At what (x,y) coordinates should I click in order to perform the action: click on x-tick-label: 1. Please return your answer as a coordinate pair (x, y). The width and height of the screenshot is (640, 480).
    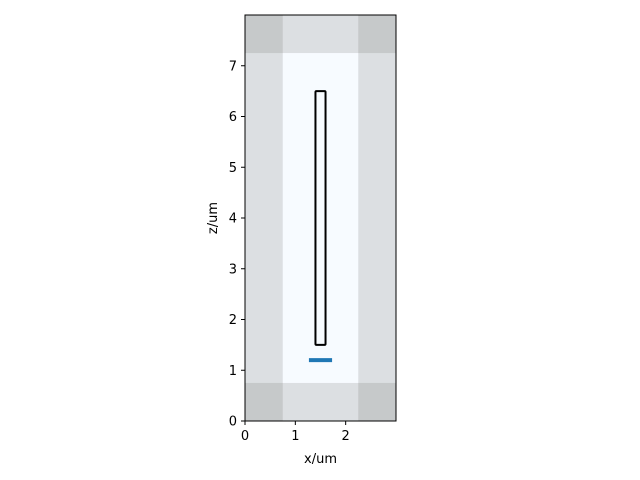
    Looking at the image, I should click on (295, 436).